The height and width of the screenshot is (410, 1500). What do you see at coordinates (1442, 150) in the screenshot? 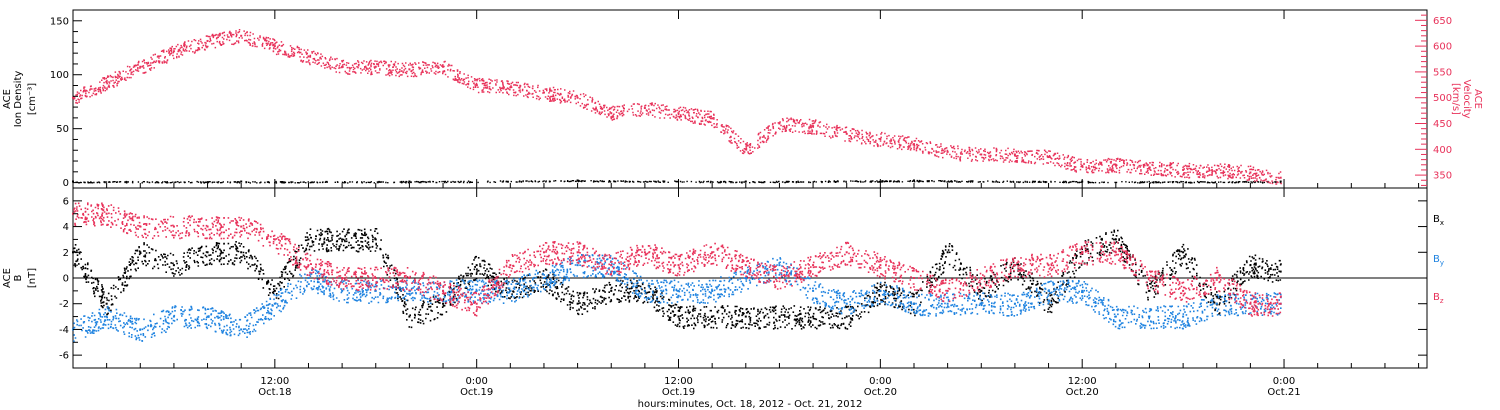
I see `velocity-ytick-label: 400` at bounding box center [1442, 150].